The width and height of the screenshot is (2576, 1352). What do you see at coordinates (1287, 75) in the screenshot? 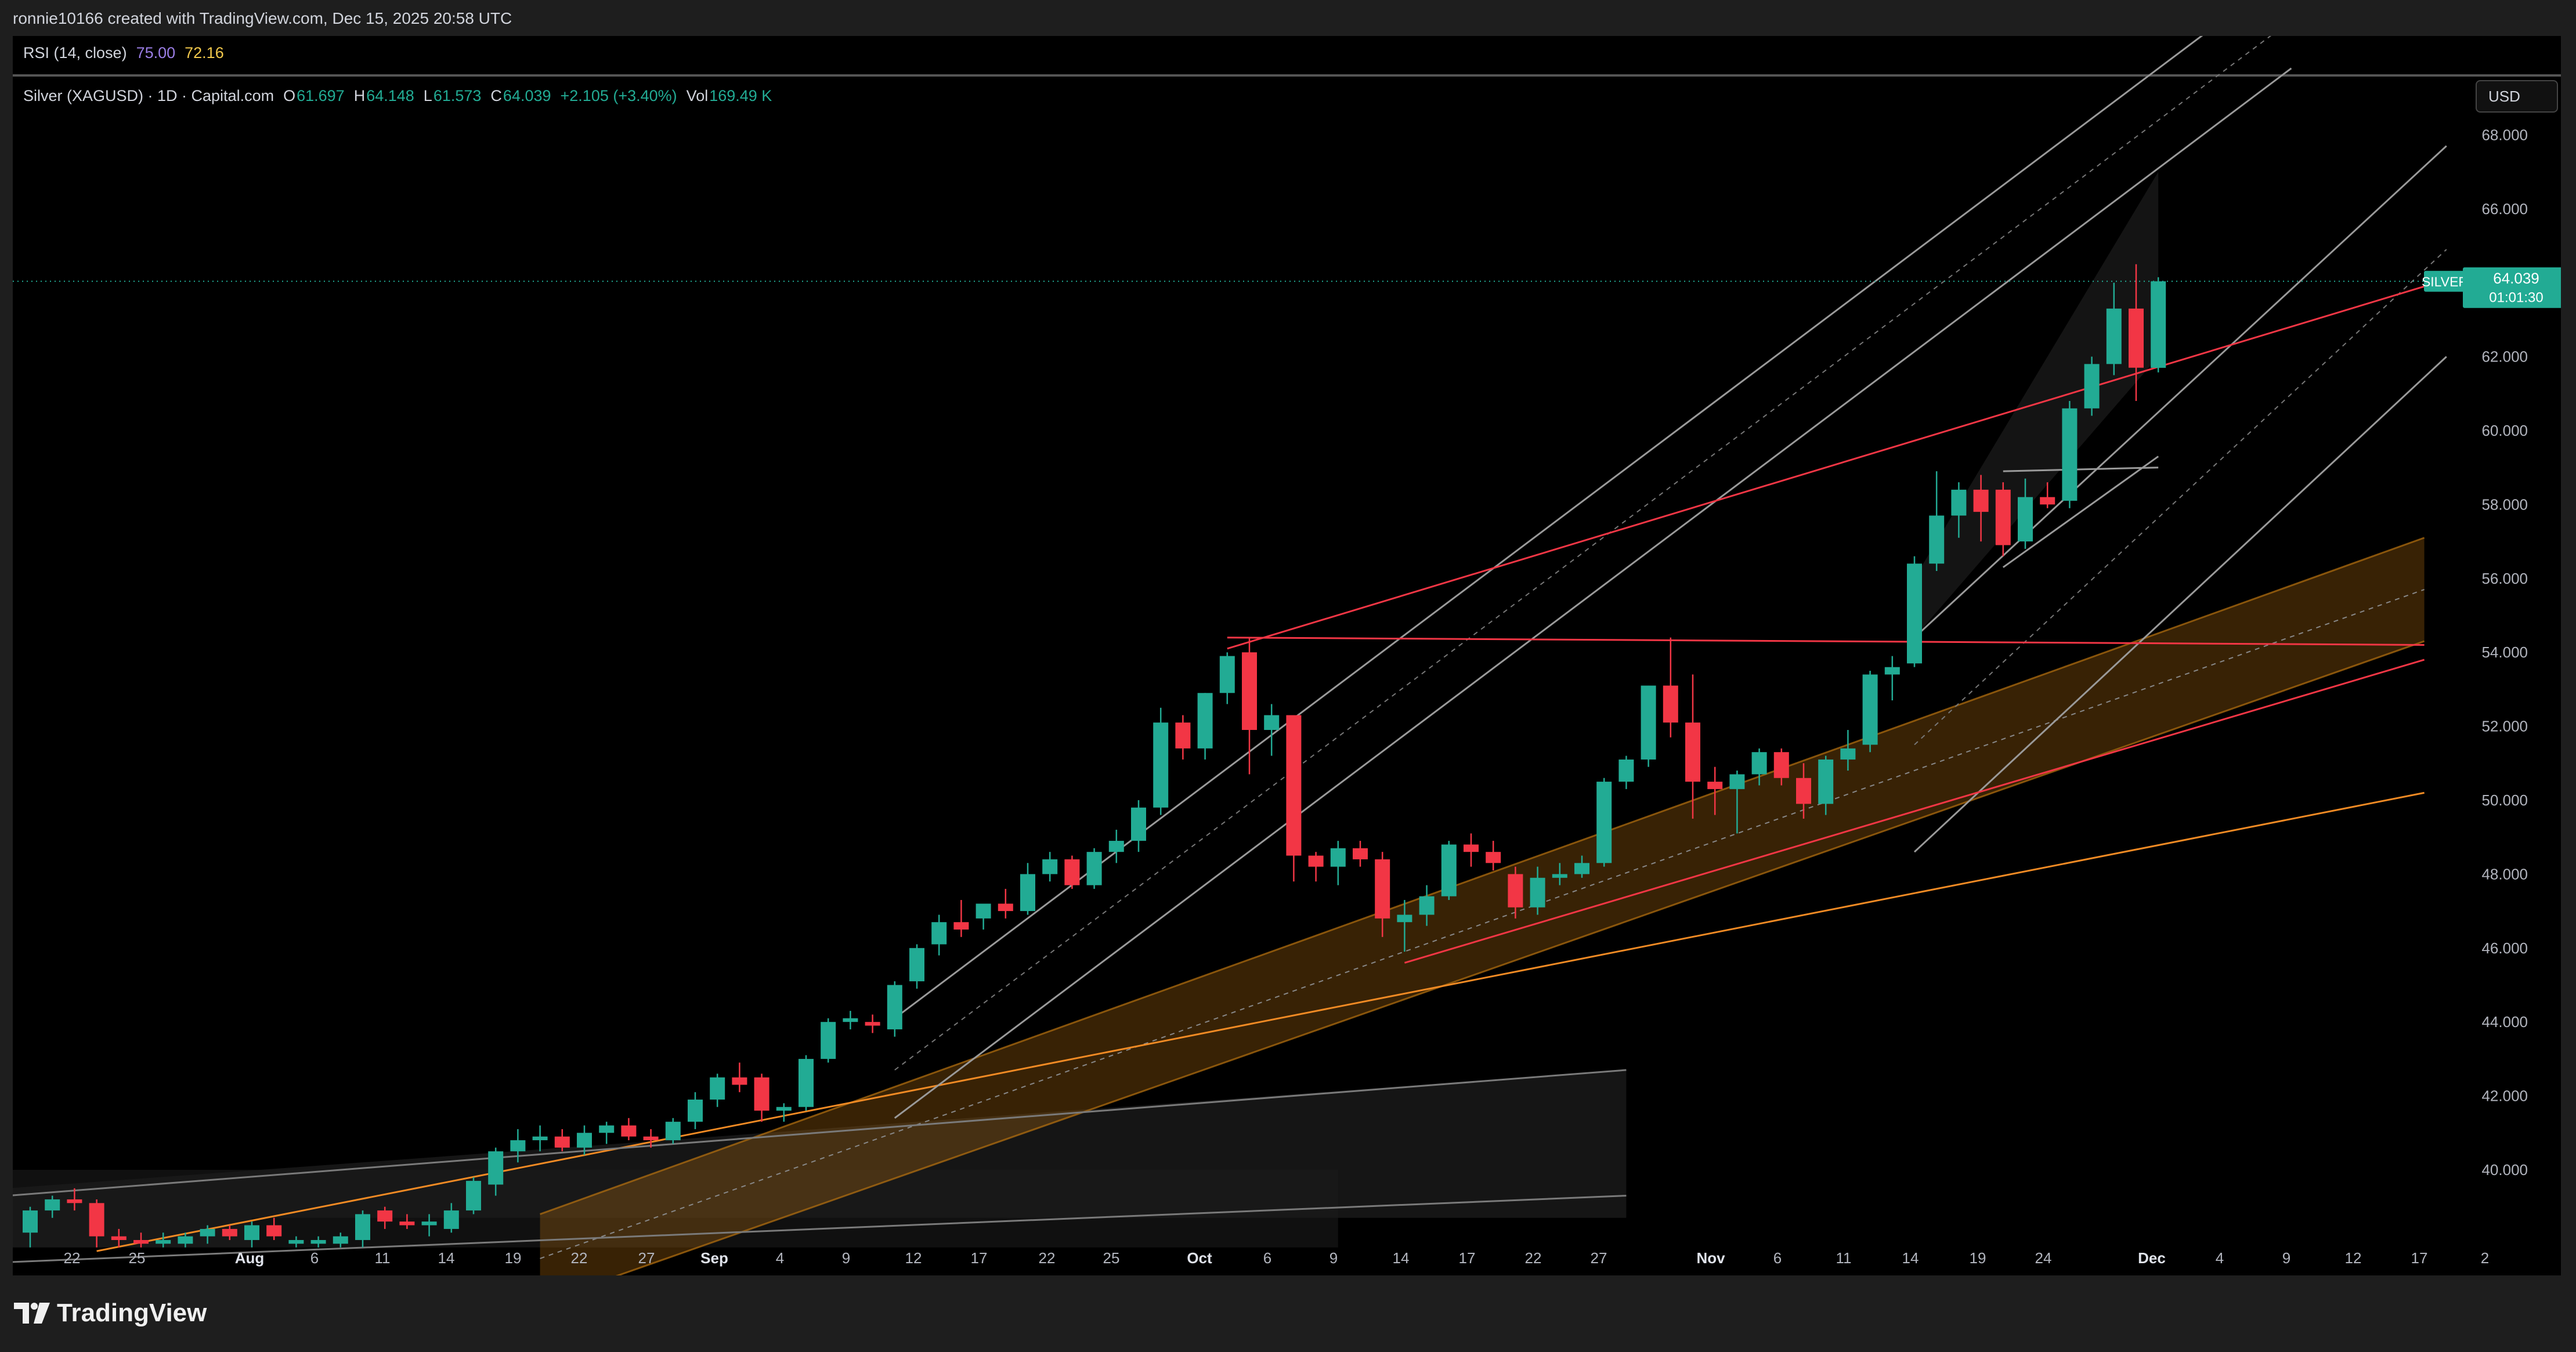
I see `pane-separator` at bounding box center [1287, 75].